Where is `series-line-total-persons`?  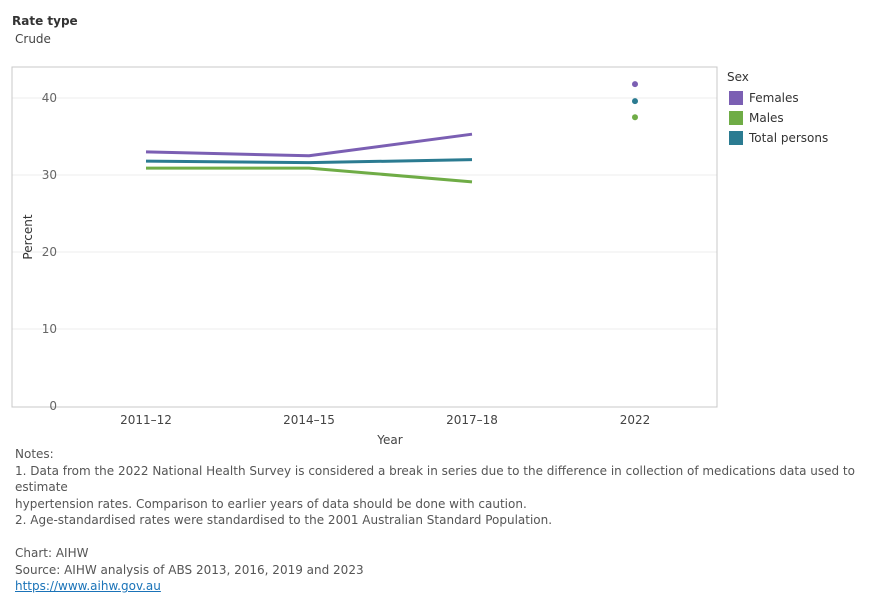
series-line-total-persons is located at coordinates (309, 161).